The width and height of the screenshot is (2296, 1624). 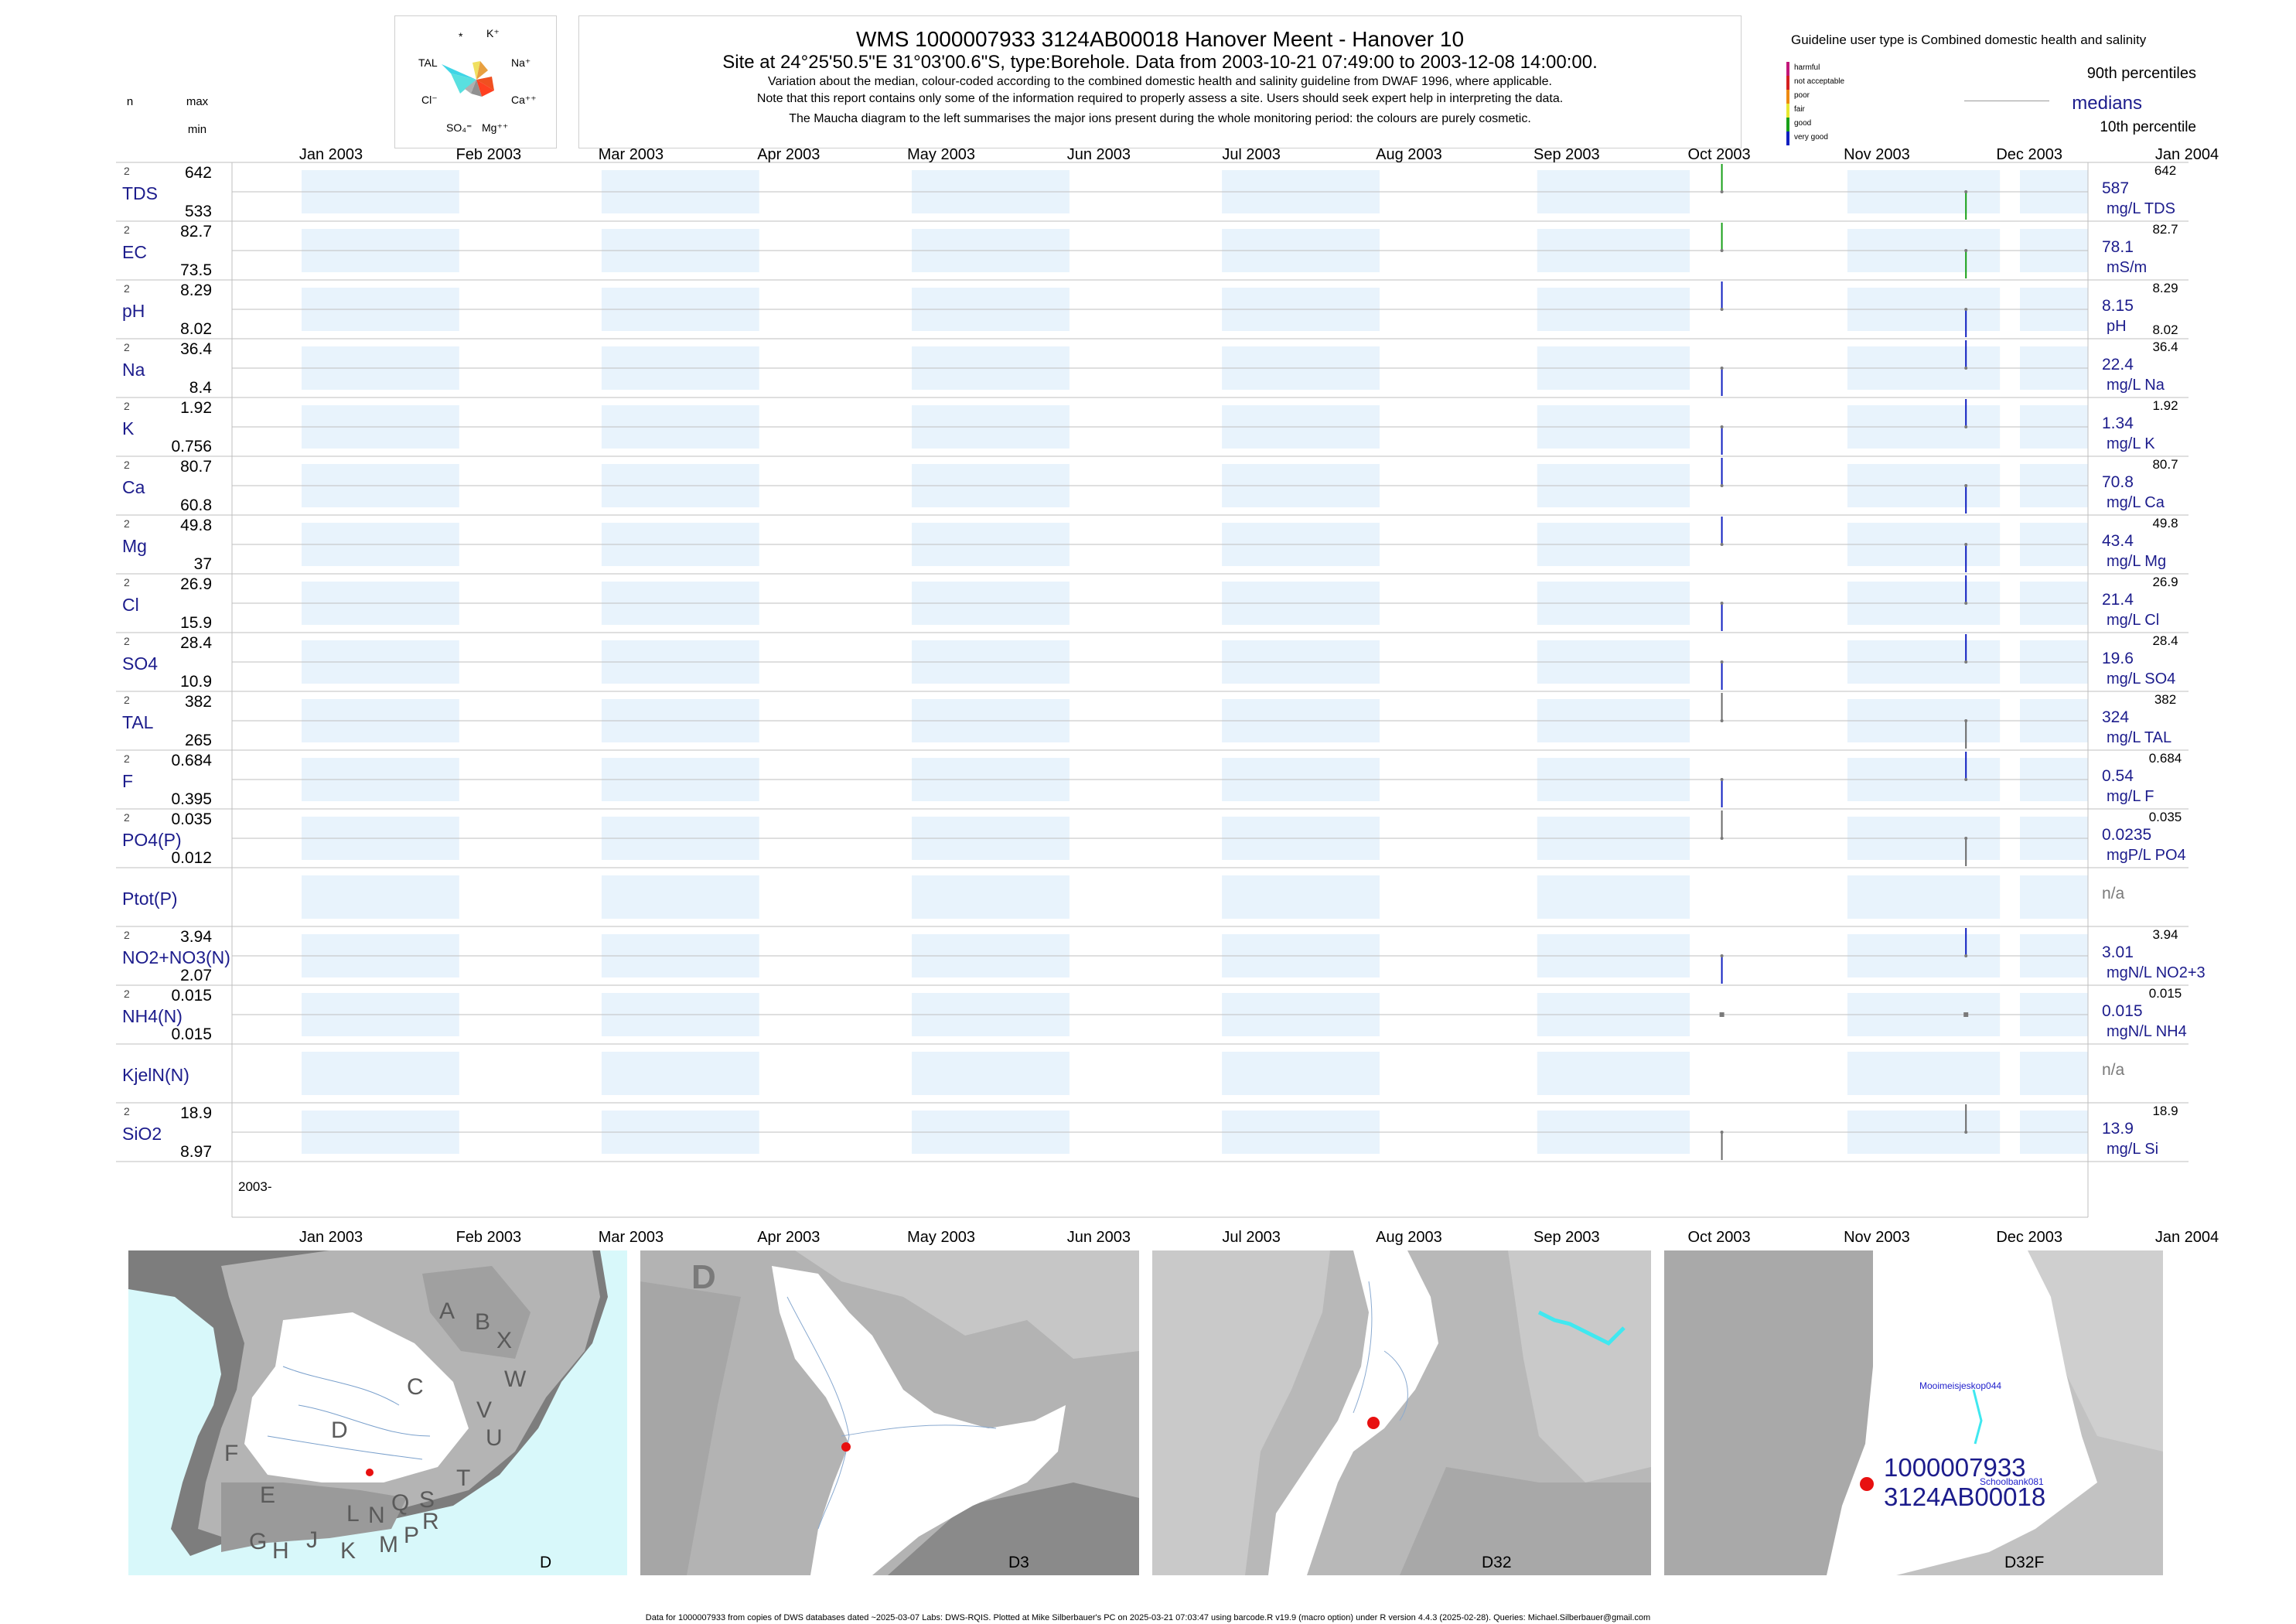 I want to click on row-median-value: 324, so click(x=2115, y=717).